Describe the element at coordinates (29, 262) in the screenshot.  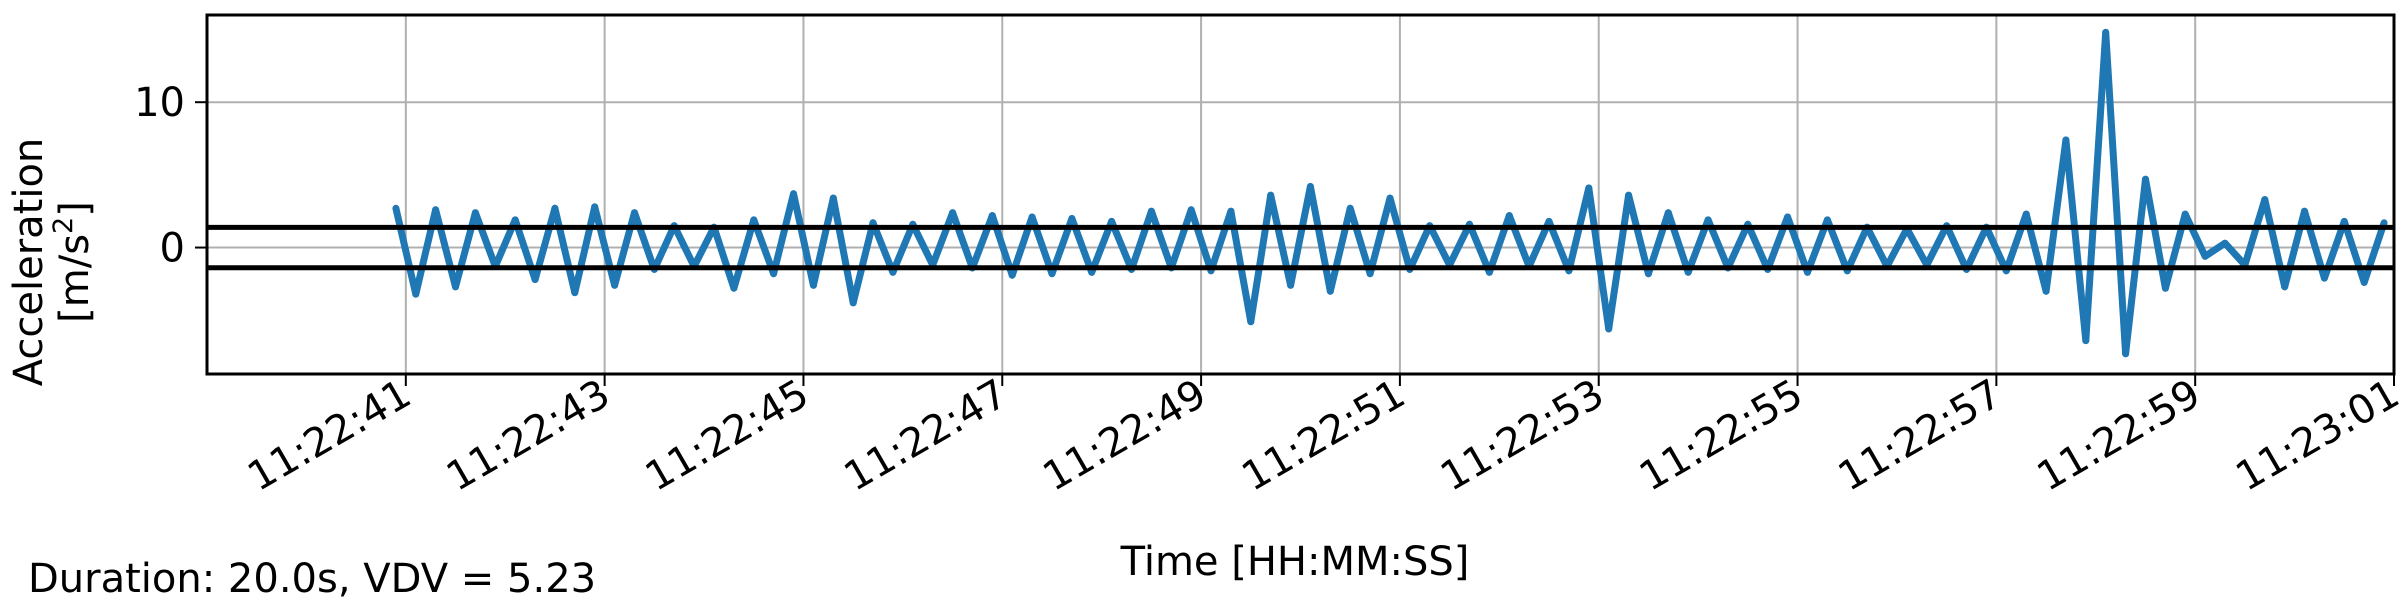
I see `y-axis-label: Acceleration` at that location.